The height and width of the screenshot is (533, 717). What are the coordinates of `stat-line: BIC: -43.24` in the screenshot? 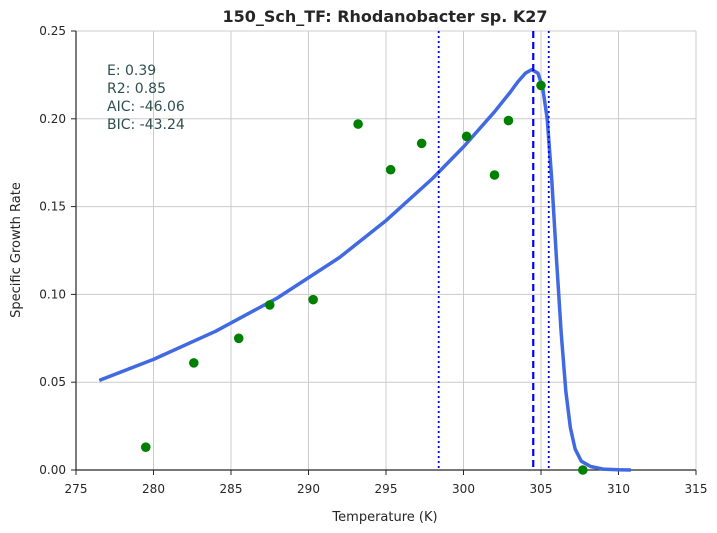 It's located at (146, 125).